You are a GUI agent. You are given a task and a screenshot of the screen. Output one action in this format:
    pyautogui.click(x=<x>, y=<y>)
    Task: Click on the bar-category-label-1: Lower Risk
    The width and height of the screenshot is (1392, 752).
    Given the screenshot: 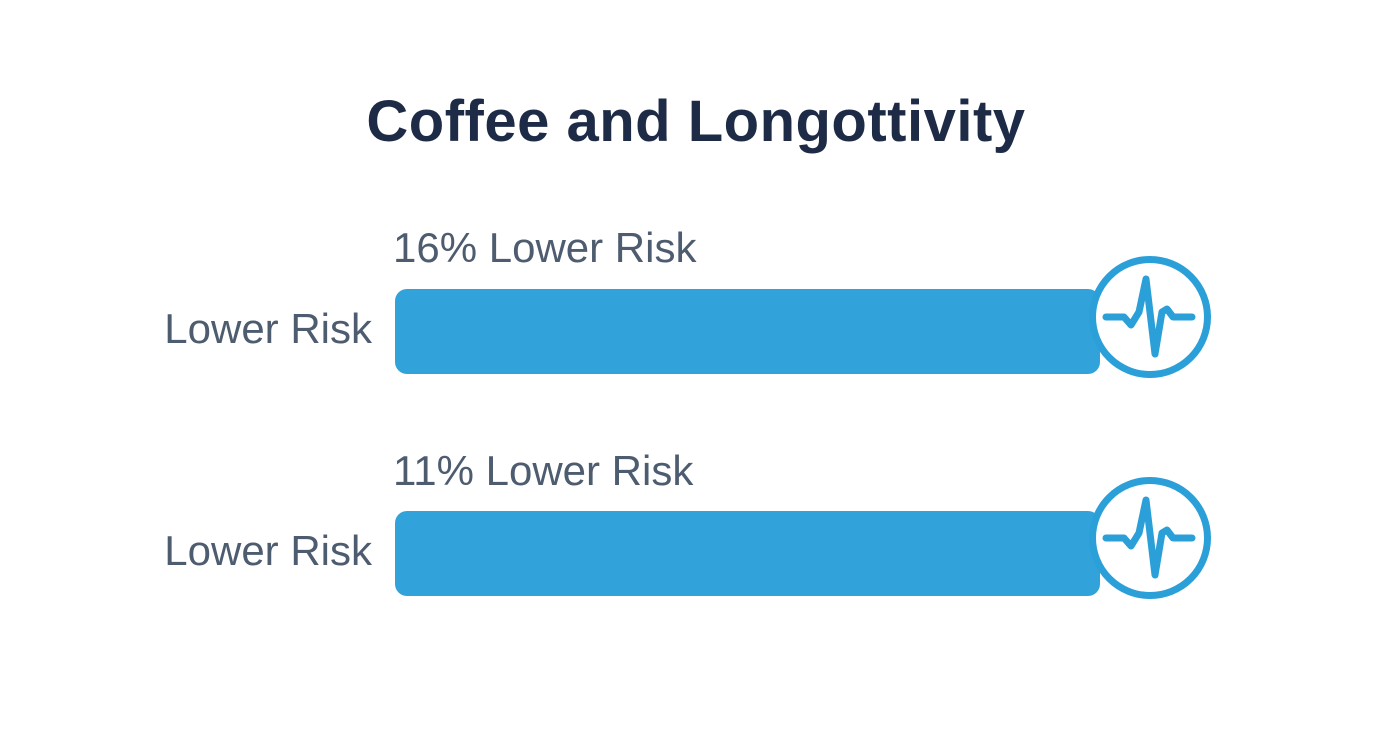 What is the action you would take?
    pyautogui.click(x=268, y=328)
    